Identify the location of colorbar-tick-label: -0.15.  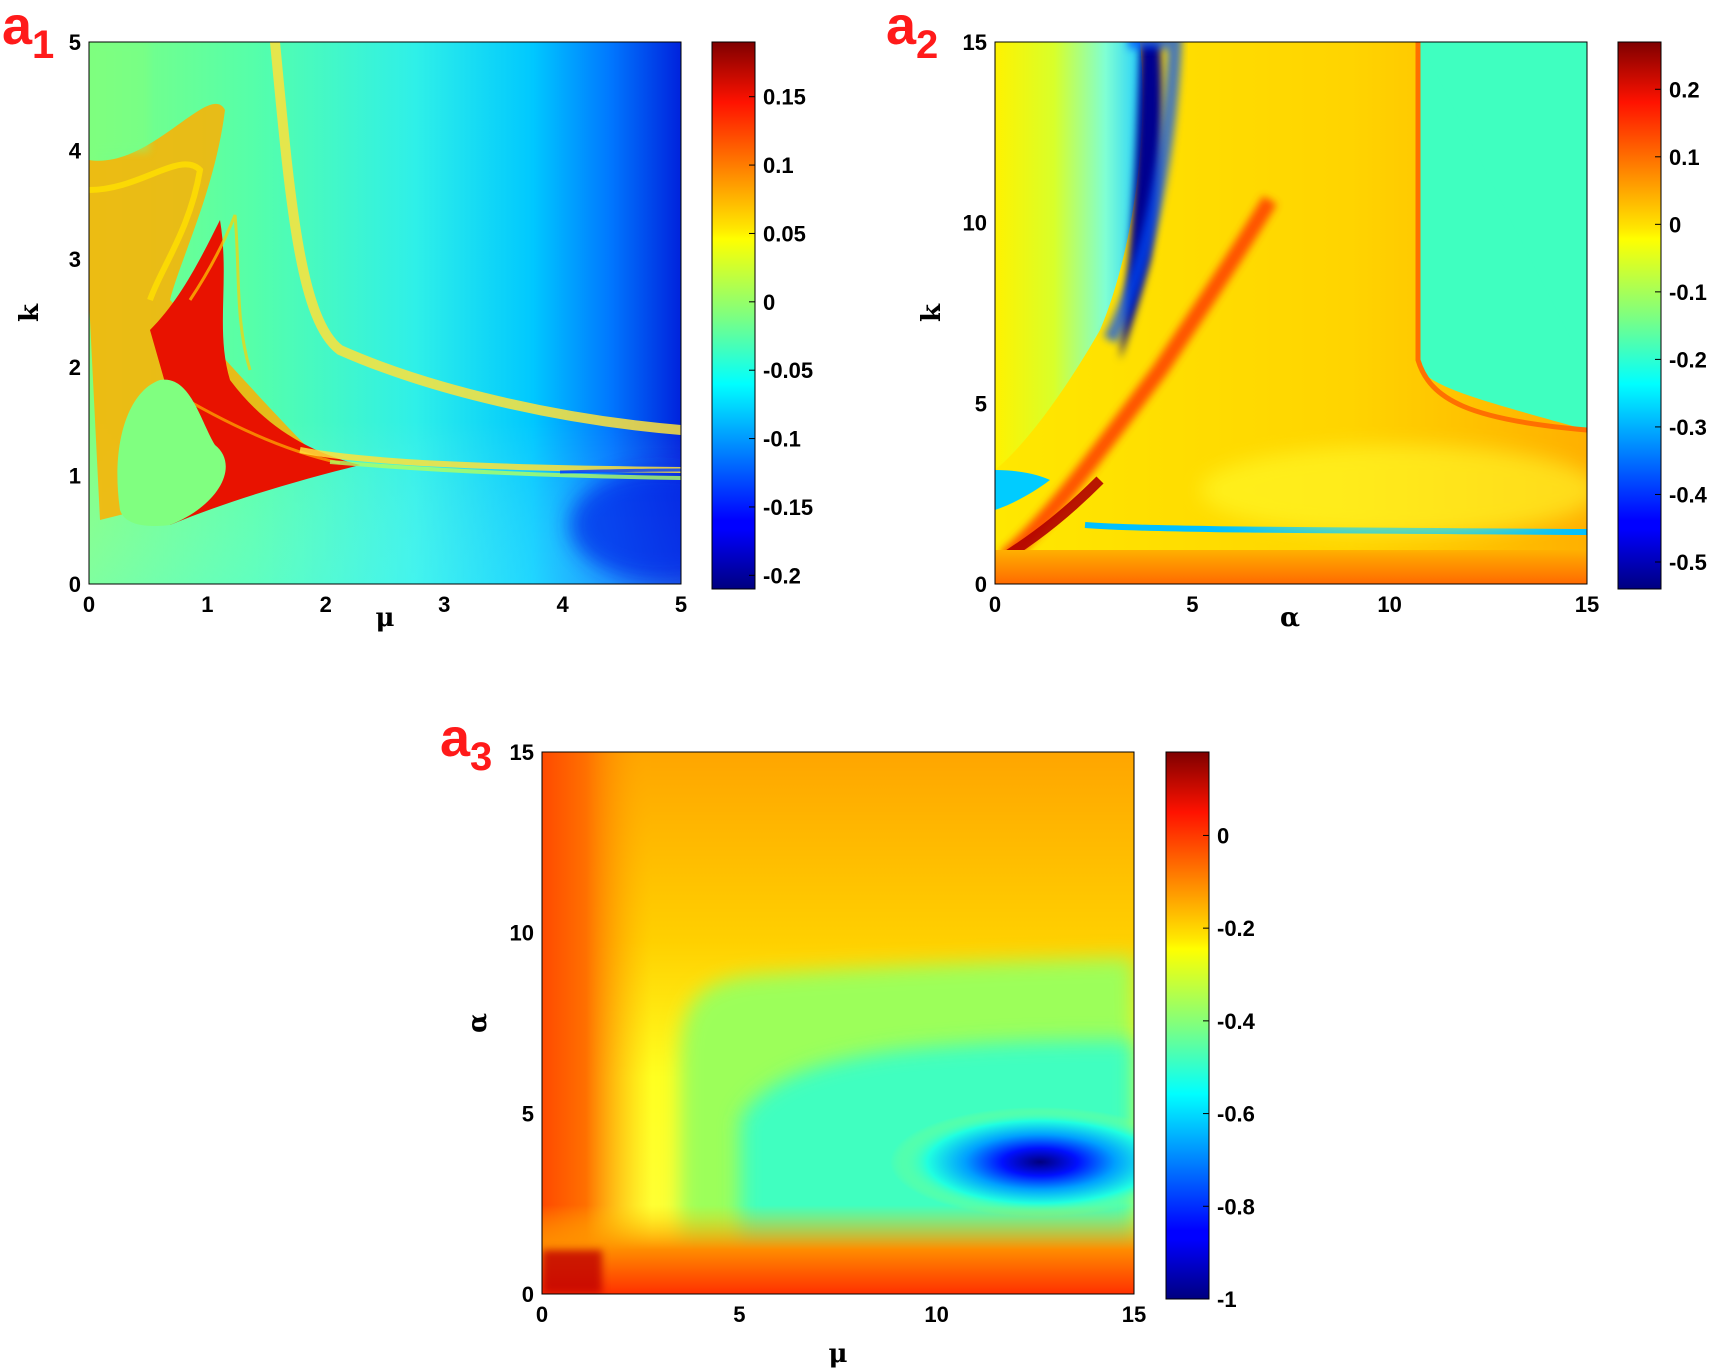
(788, 507).